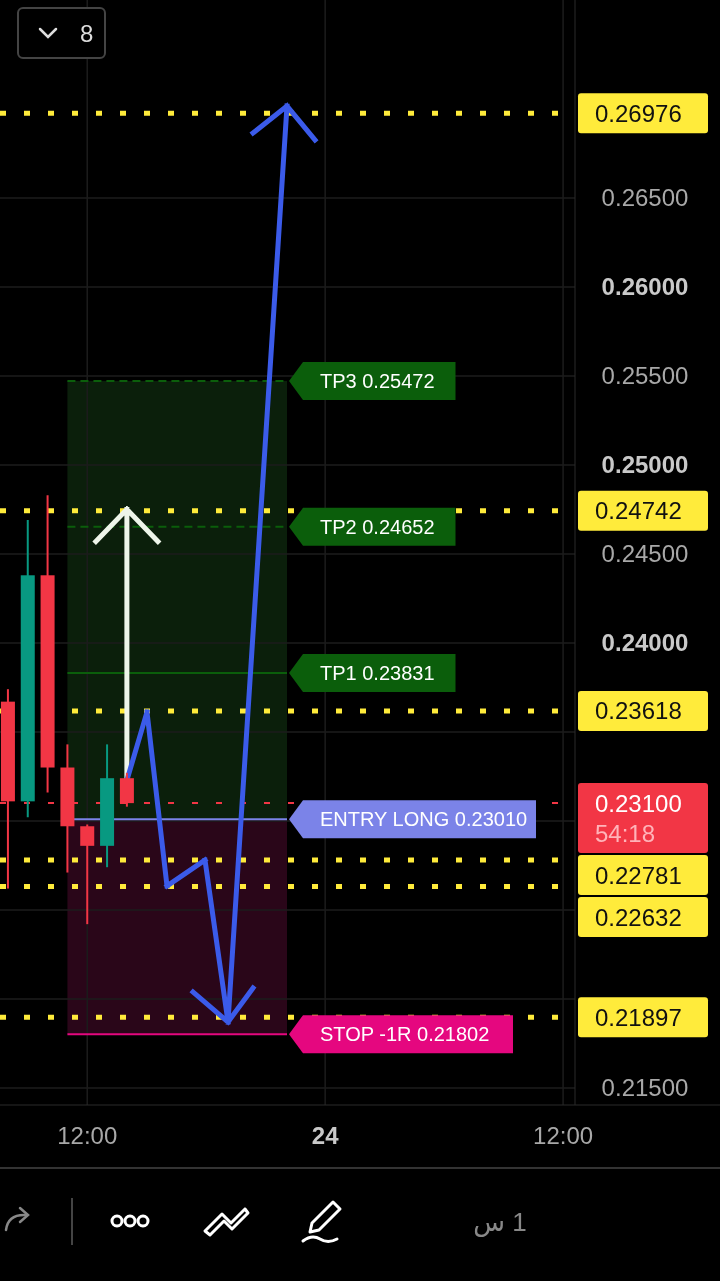 The image size is (720, 1281). I want to click on ref-line-label: 0.23100, so click(638, 803).